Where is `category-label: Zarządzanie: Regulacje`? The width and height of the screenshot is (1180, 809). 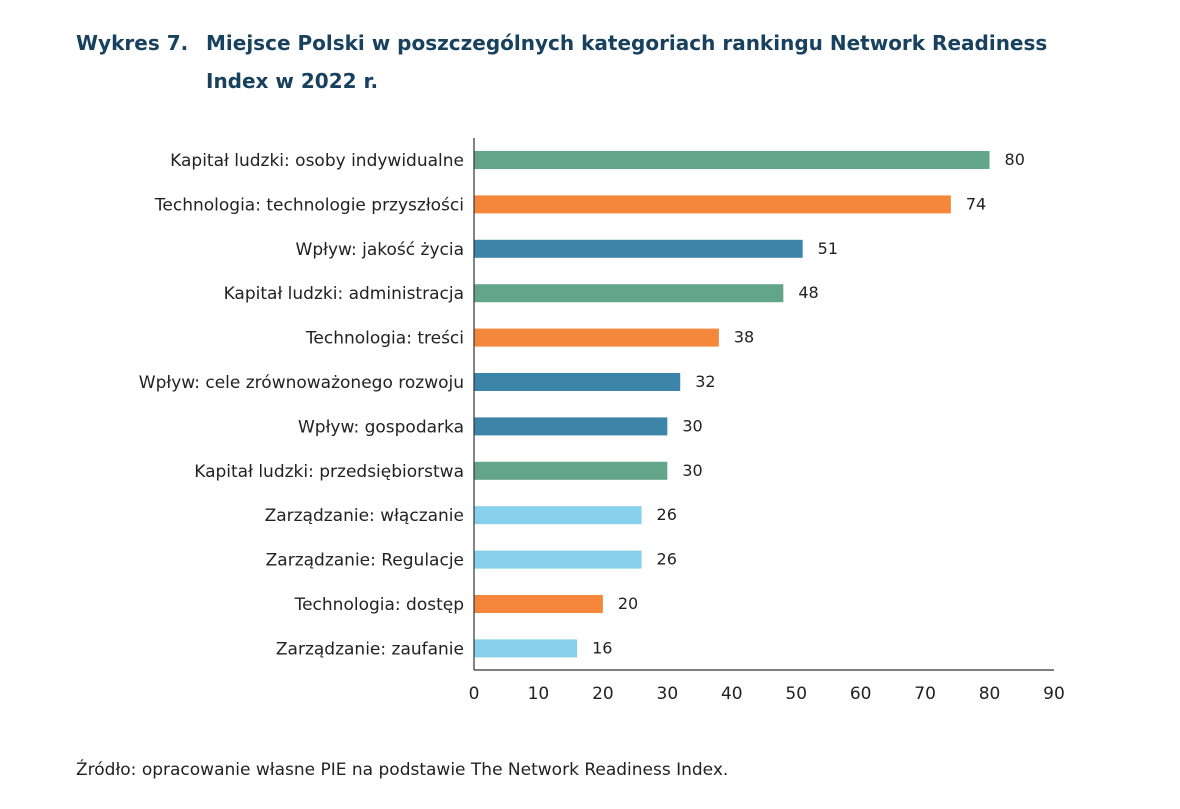
category-label: Zarządzanie: Regulacje is located at coordinates (365, 561).